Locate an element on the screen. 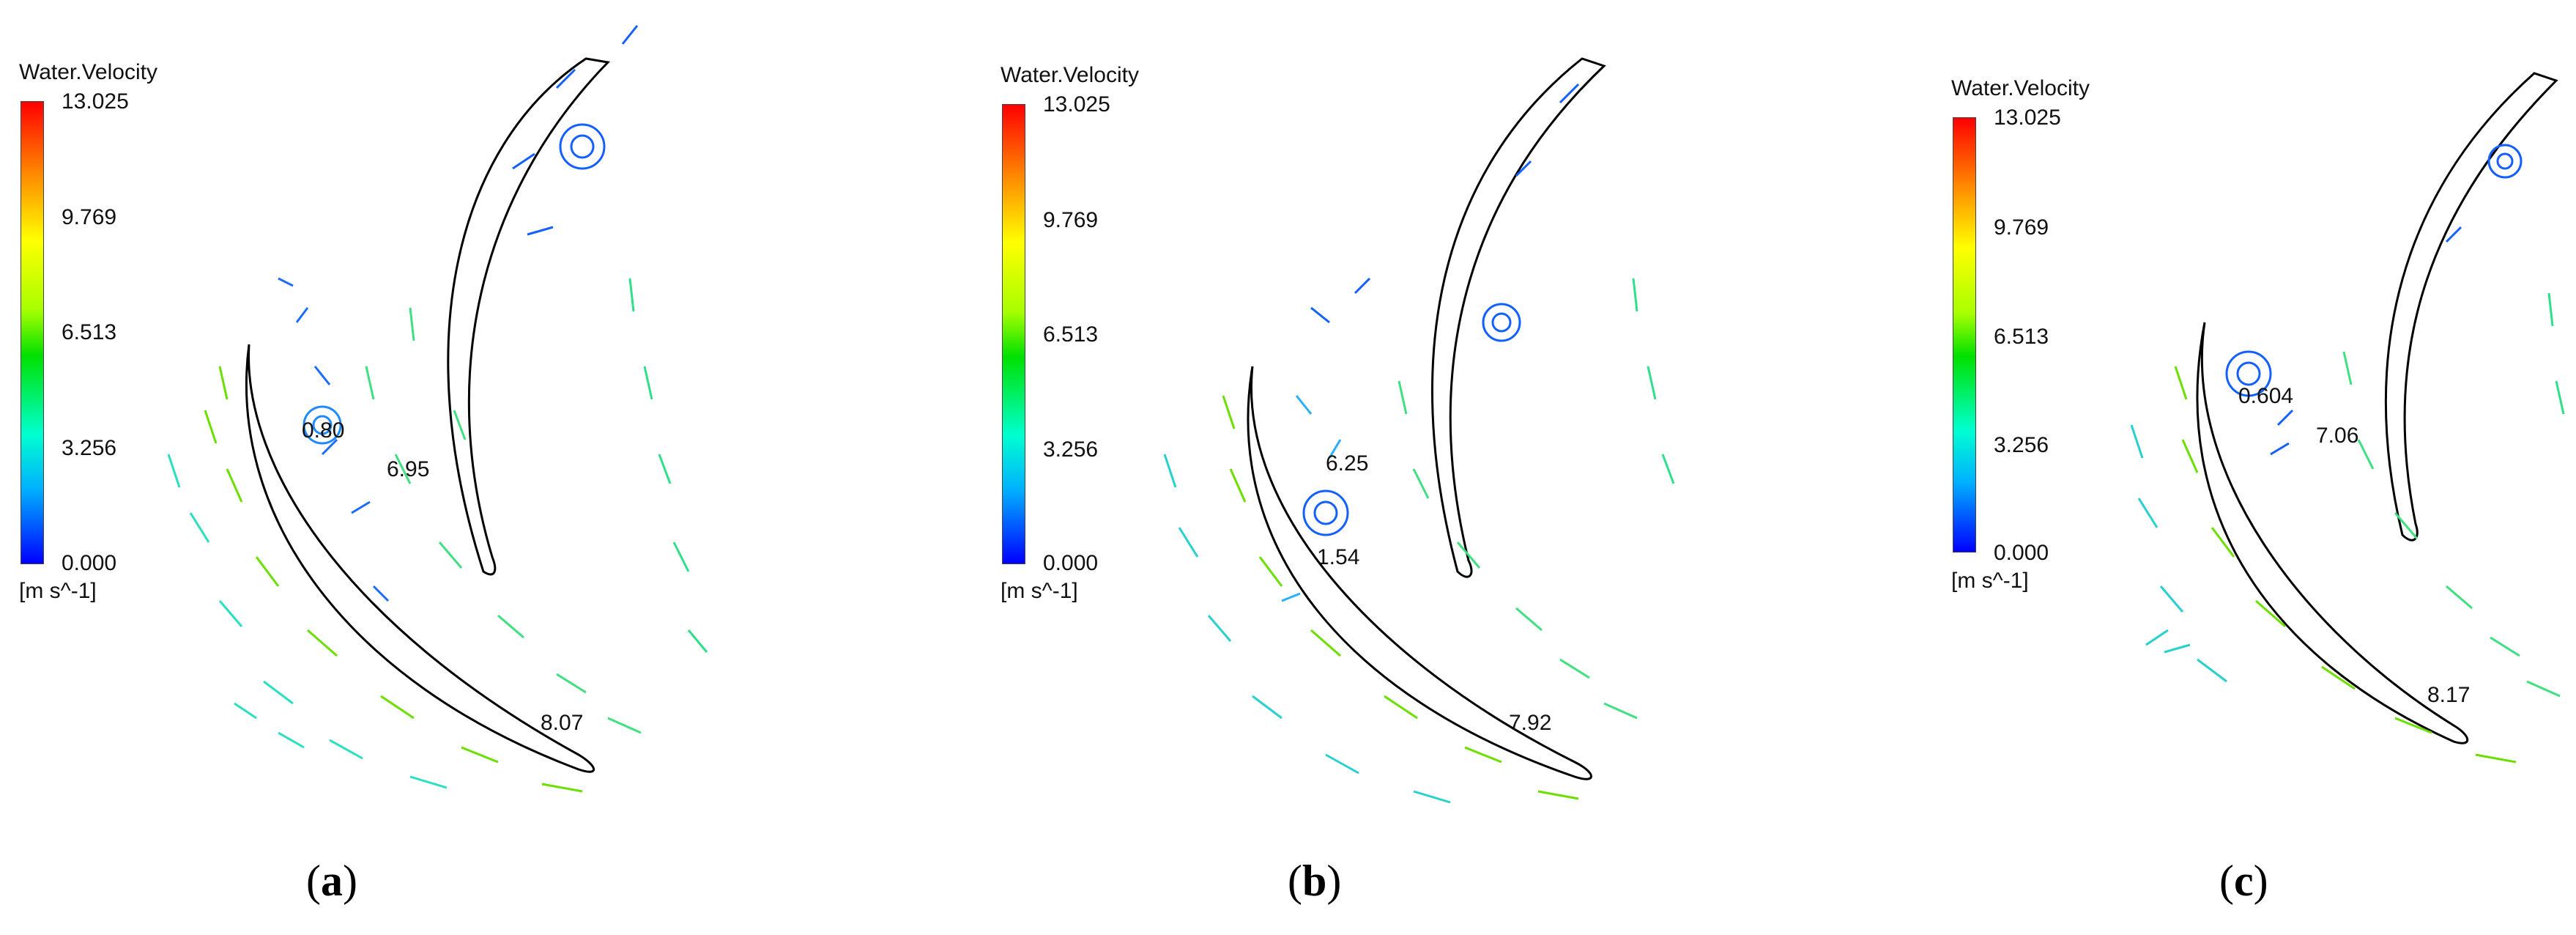 This screenshot has height=935, width=2576. value-label: 0.604 is located at coordinates (2265, 396).